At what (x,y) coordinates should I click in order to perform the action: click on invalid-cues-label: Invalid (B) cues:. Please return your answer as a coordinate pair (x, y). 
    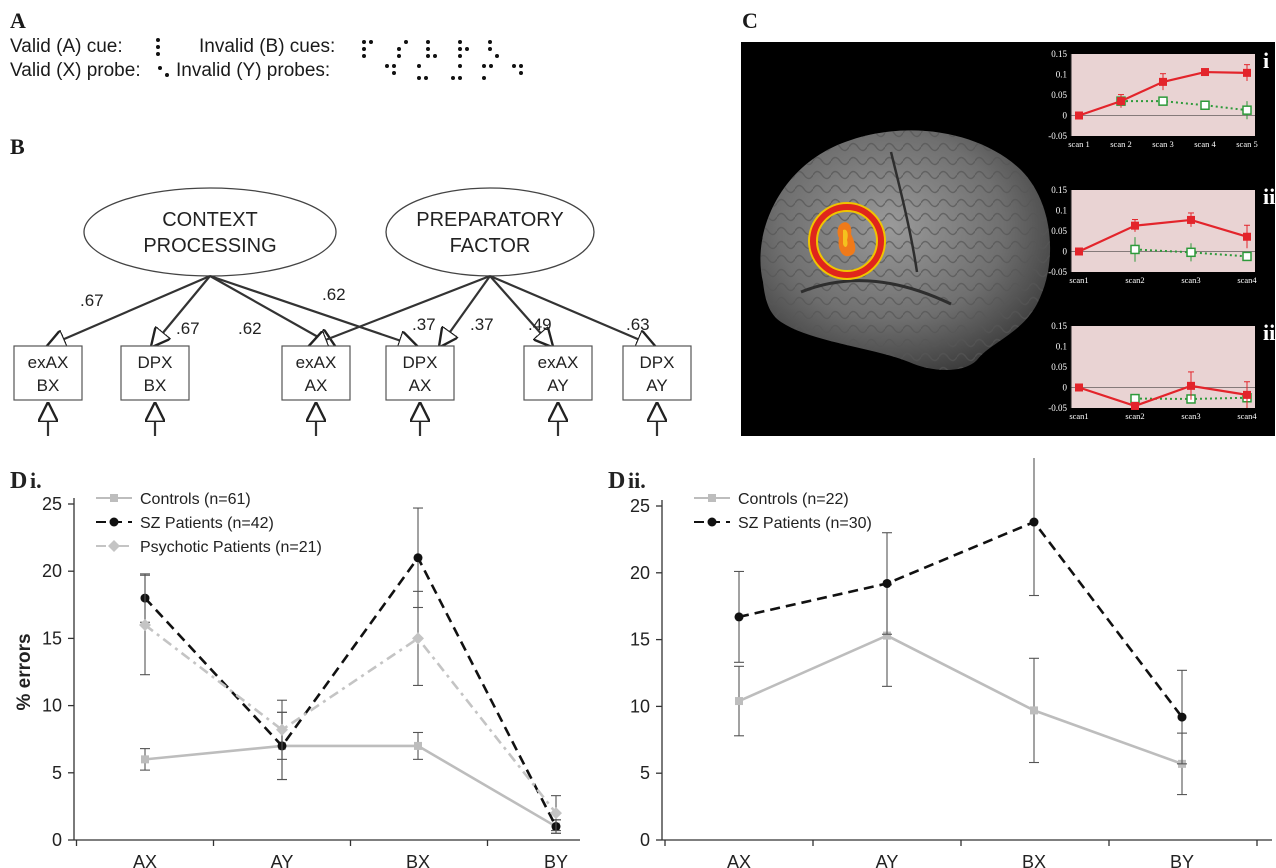
    Looking at the image, I should click on (267, 46).